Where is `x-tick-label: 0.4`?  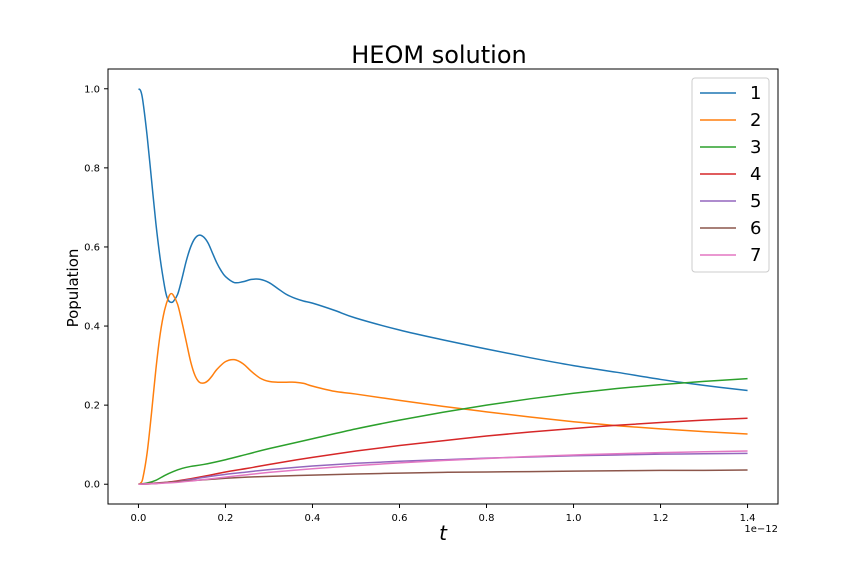
x-tick-label: 0.4 is located at coordinates (313, 518).